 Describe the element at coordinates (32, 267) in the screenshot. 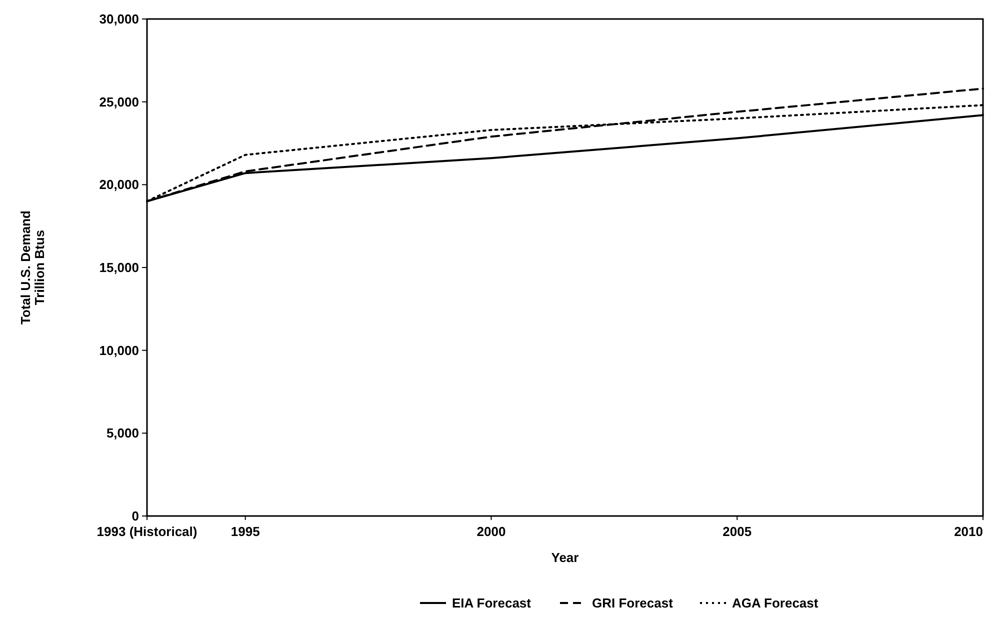

I see `y-axis-title: Total U.S. Demand Trillion Btus` at that location.